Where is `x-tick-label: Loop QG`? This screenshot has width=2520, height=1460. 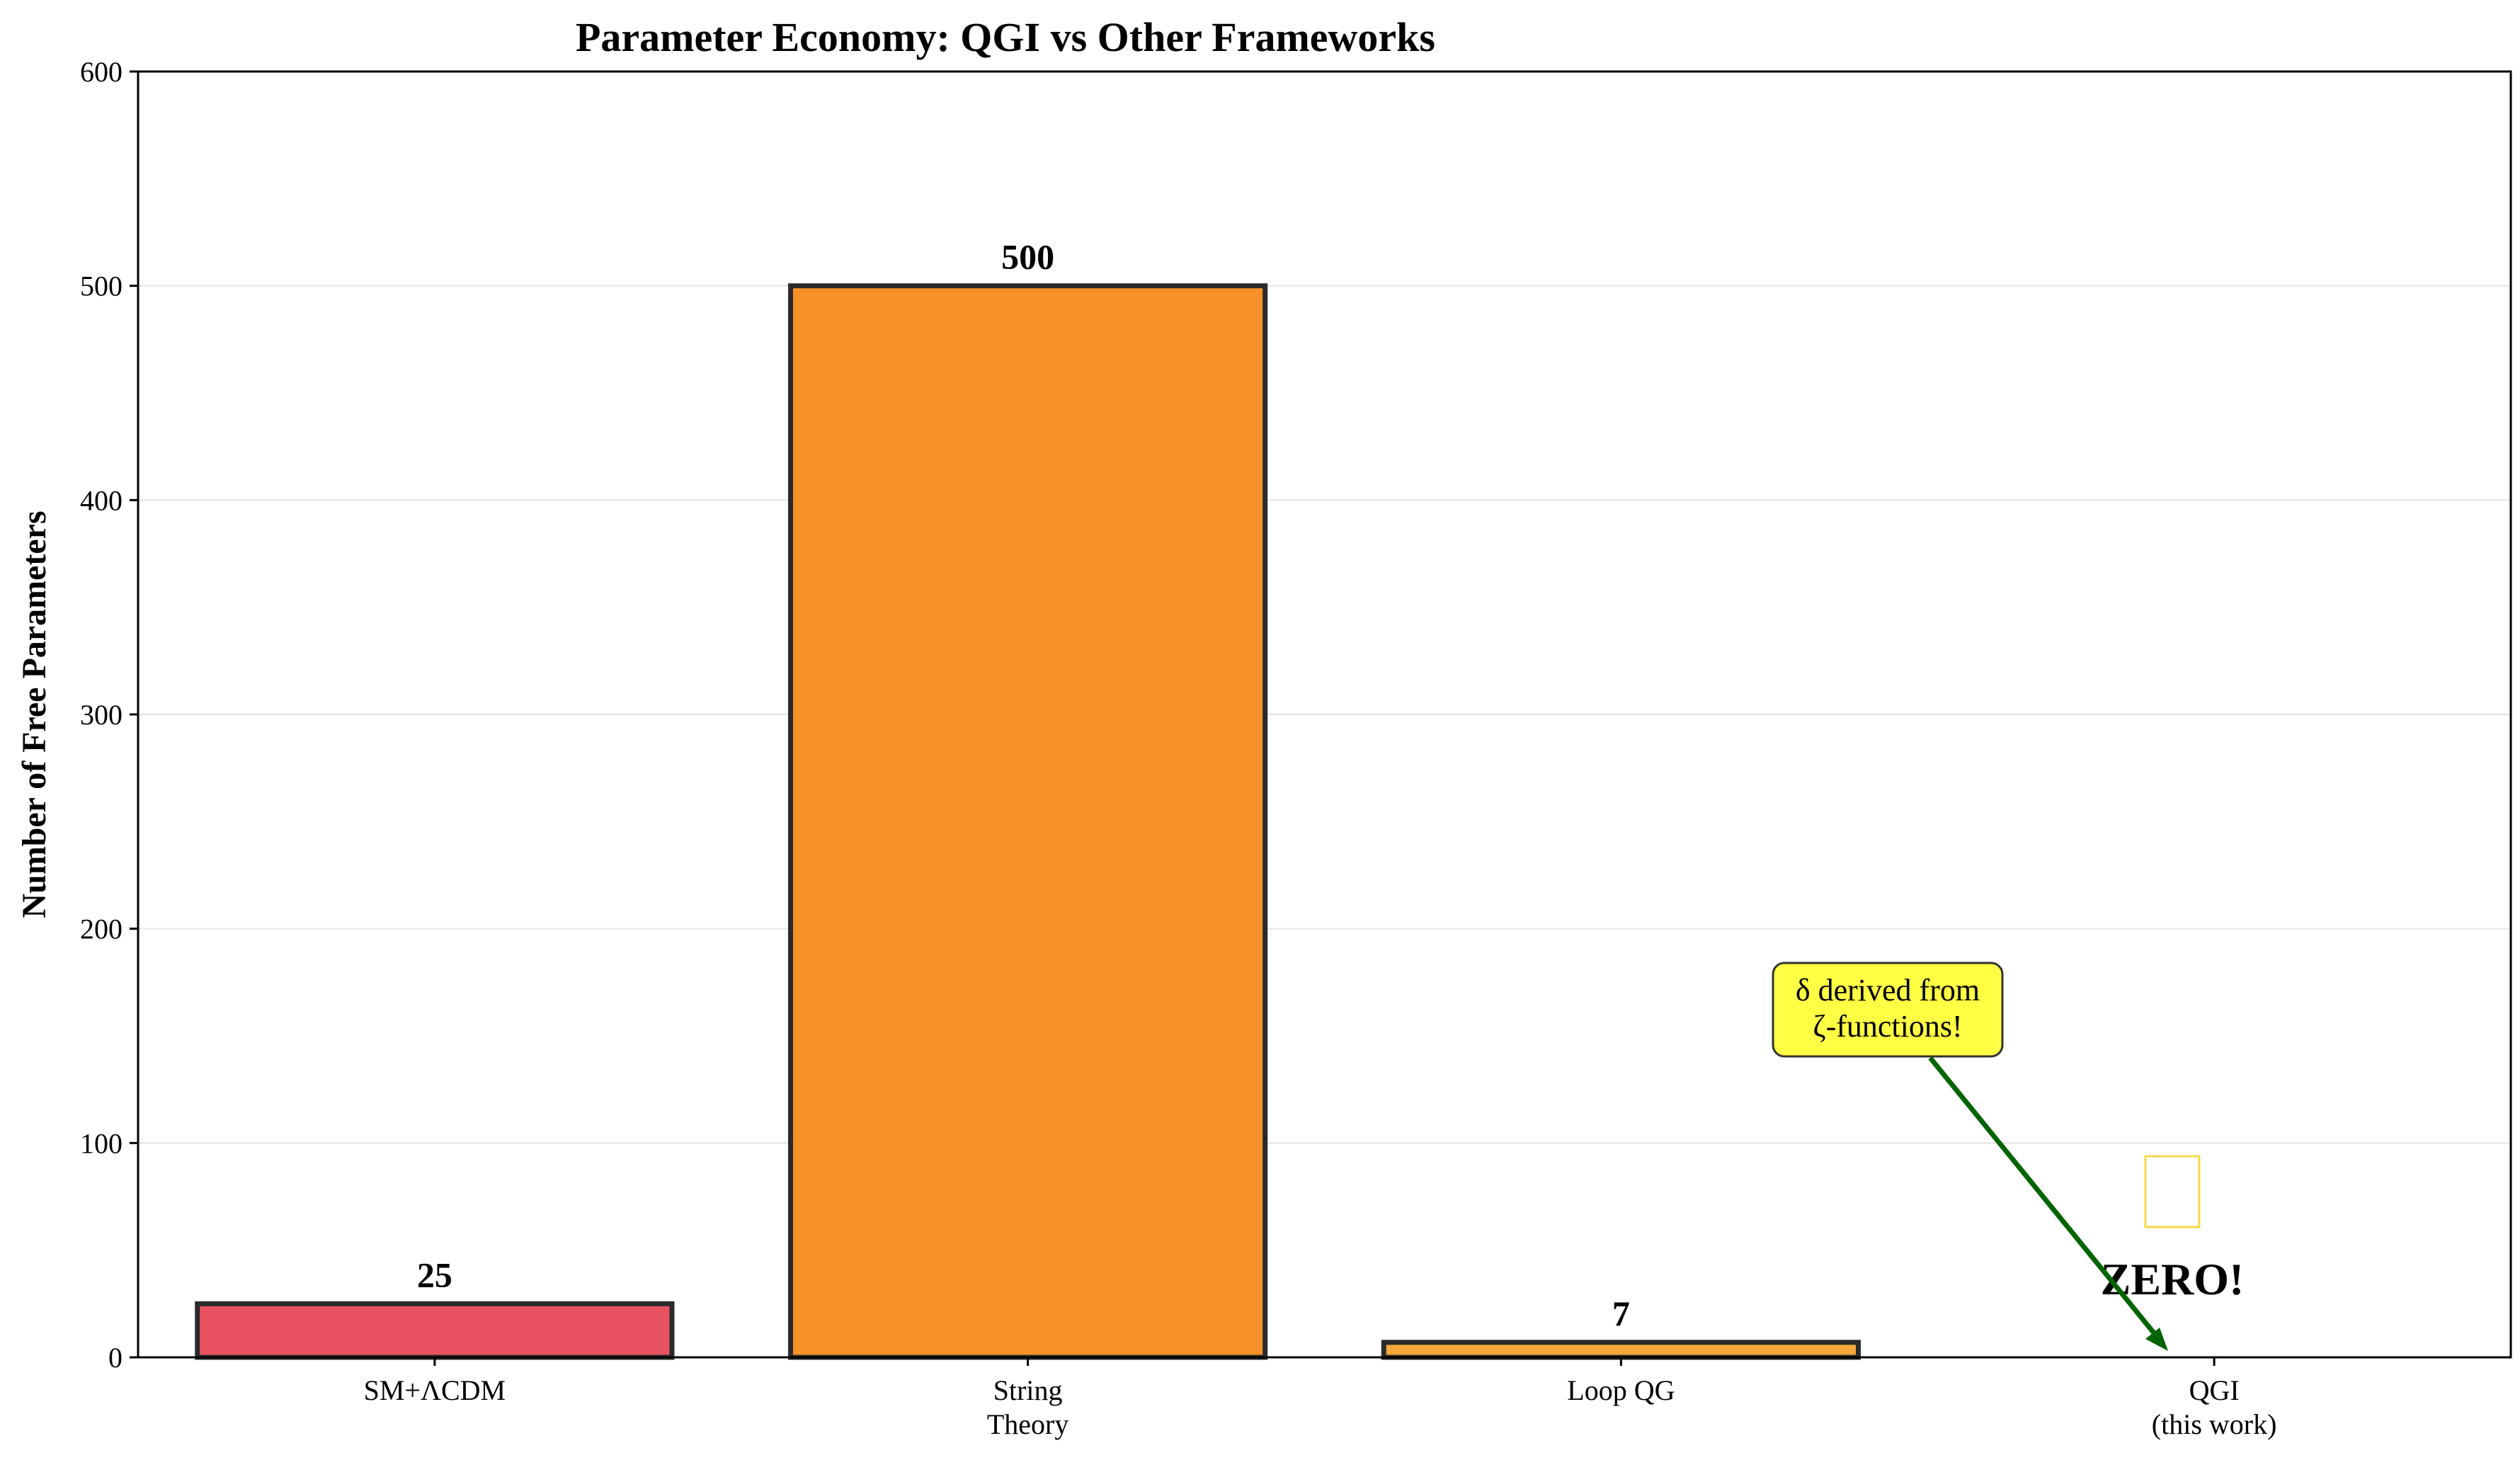
x-tick-label: Loop QG is located at coordinates (1621, 1390).